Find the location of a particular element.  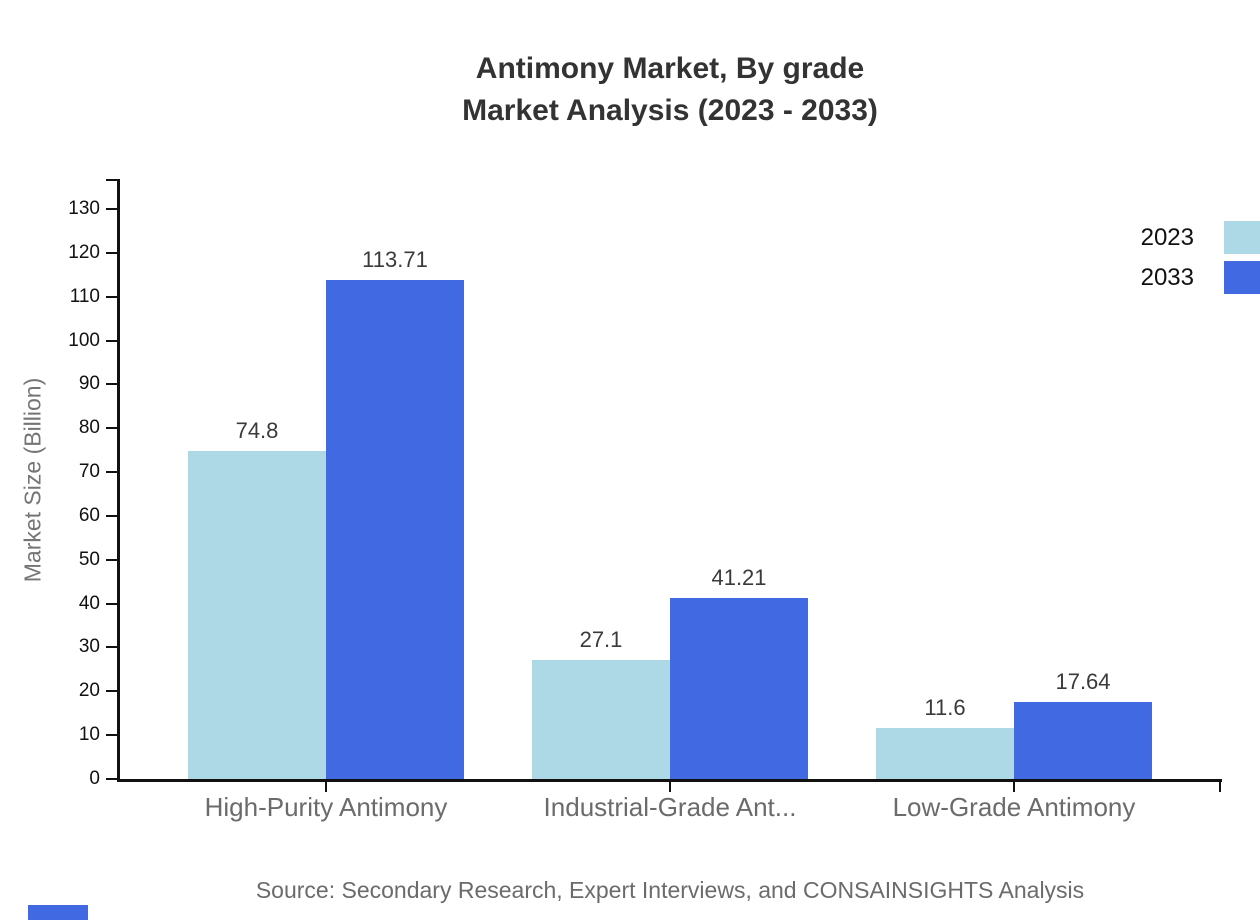

y-tick-label: 20 is located at coordinates (89, 691).